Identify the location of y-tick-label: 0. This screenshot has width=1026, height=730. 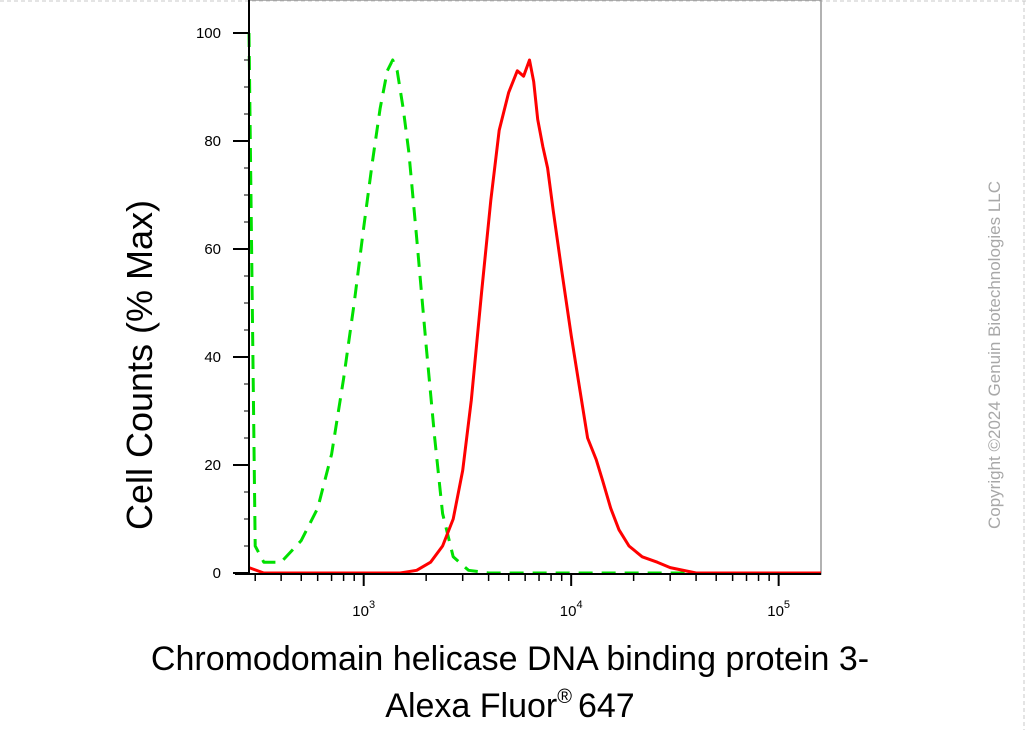
(217, 573).